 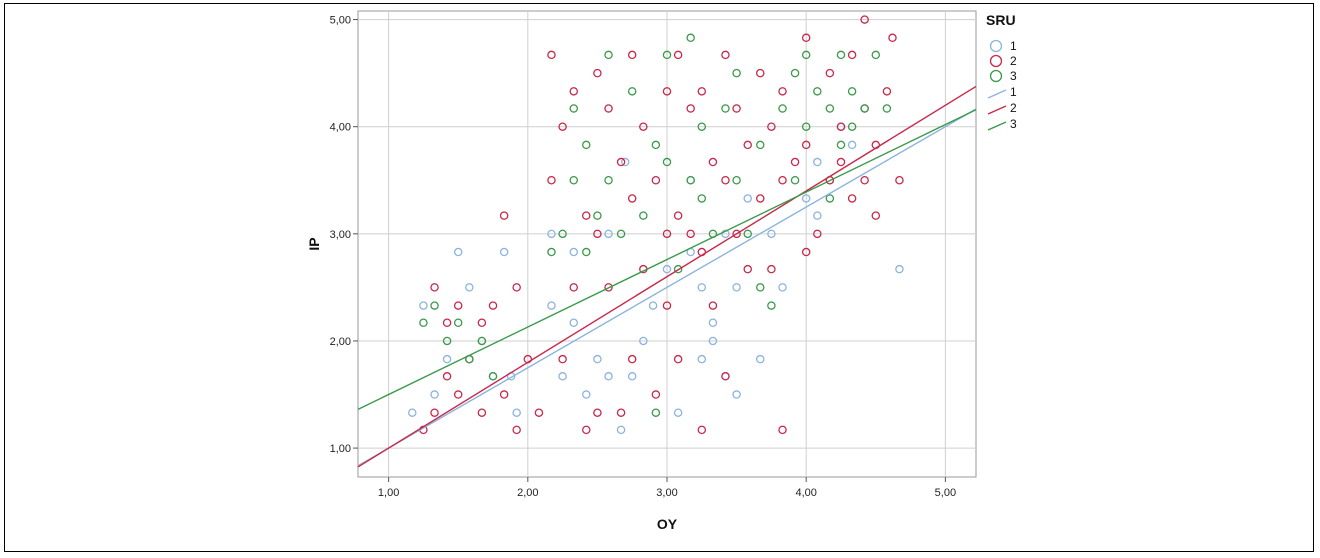 I want to click on legend-label-sru-1: 1, so click(x=1013, y=46).